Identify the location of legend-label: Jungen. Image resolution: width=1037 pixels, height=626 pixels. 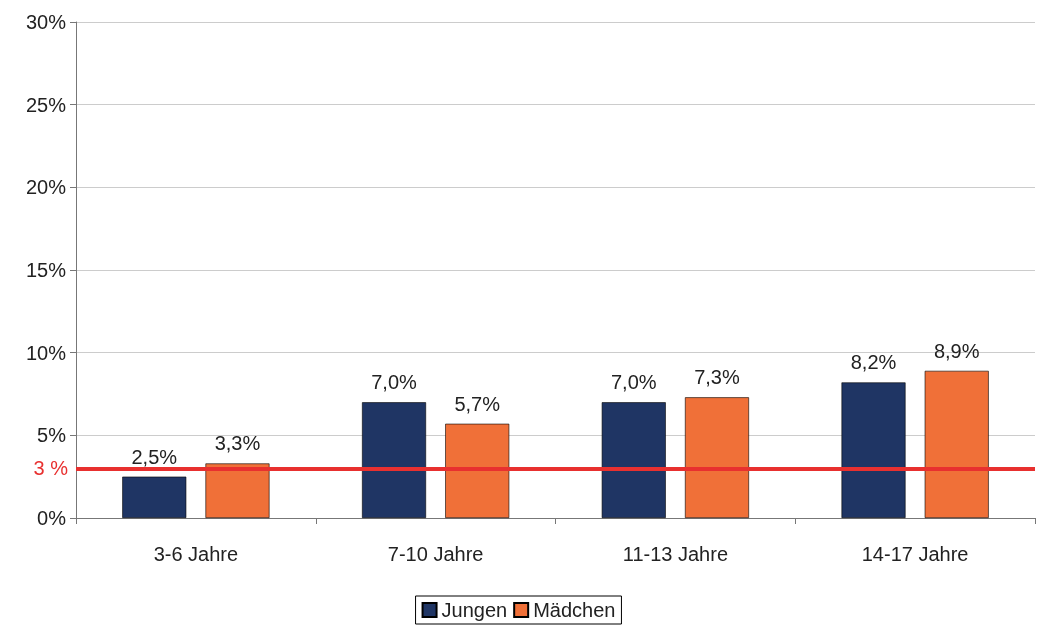
(474, 610).